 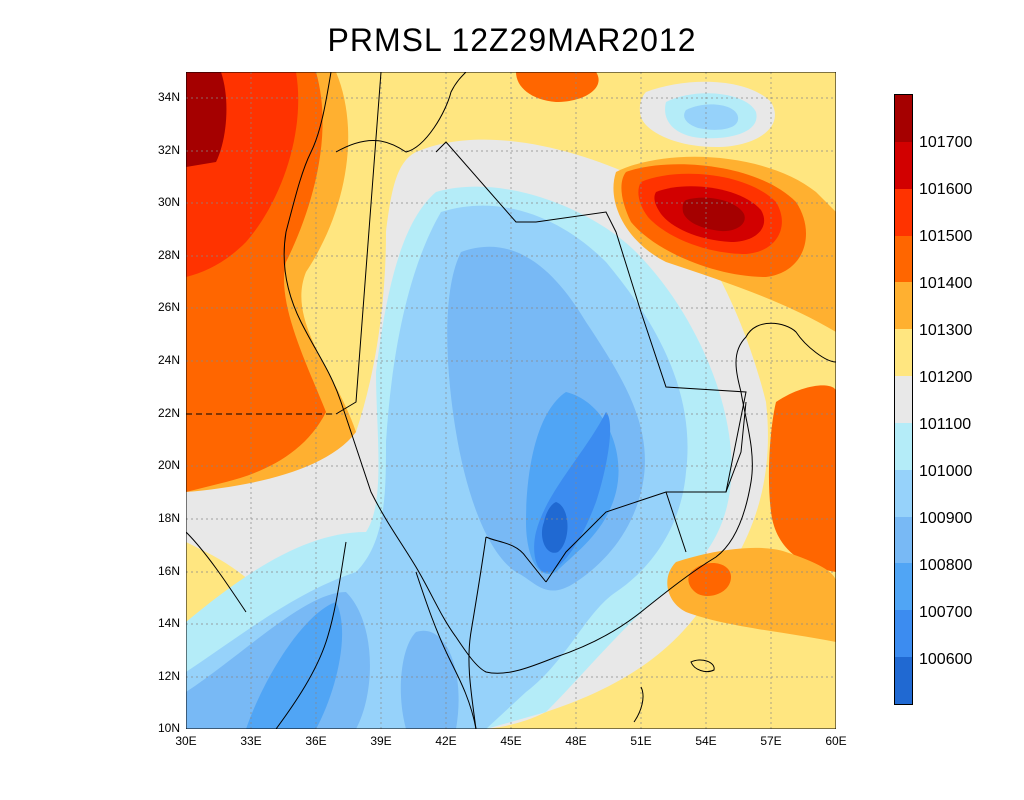 What do you see at coordinates (945, 424) in the screenshot?
I see `colorbar-label: 101100` at bounding box center [945, 424].